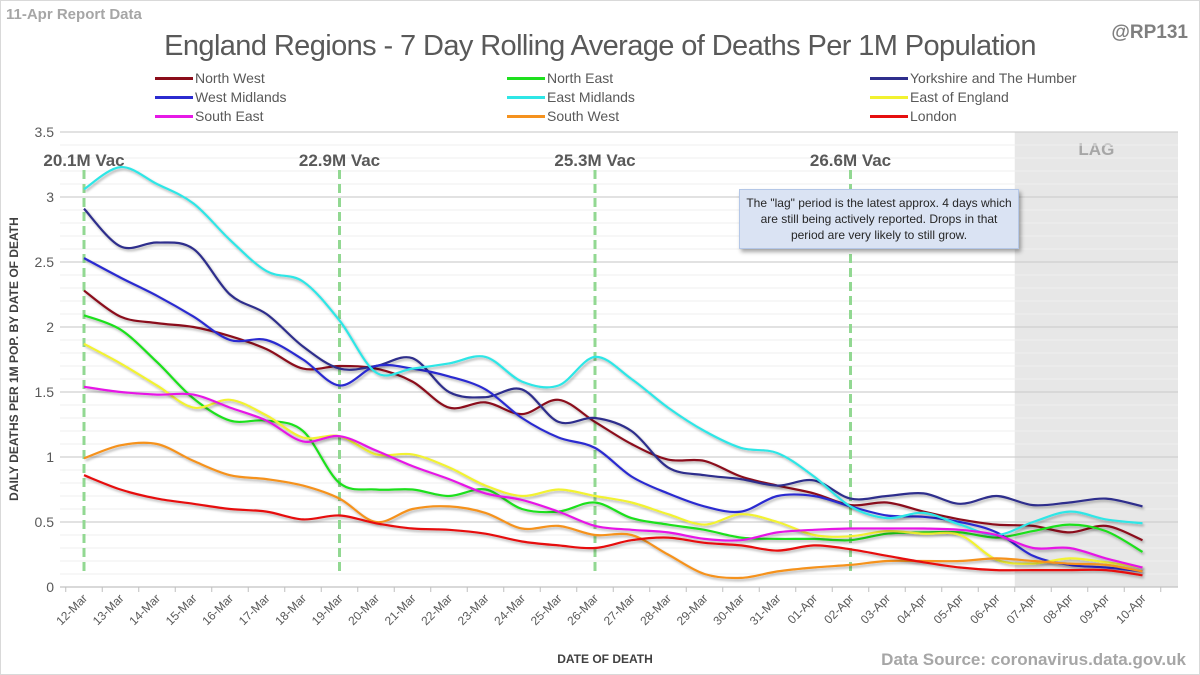  I want to click on x-tick-label: 12-Mar, so click(71, 609).